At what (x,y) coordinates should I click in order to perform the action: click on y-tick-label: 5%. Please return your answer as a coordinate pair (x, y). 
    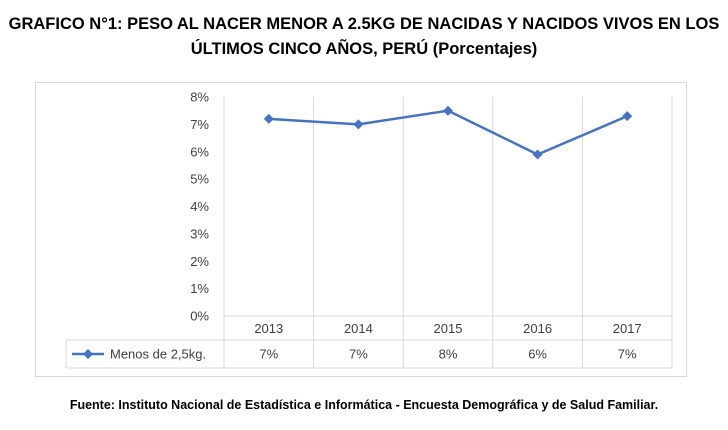
    Looking at the image, I should click on (199, 179).